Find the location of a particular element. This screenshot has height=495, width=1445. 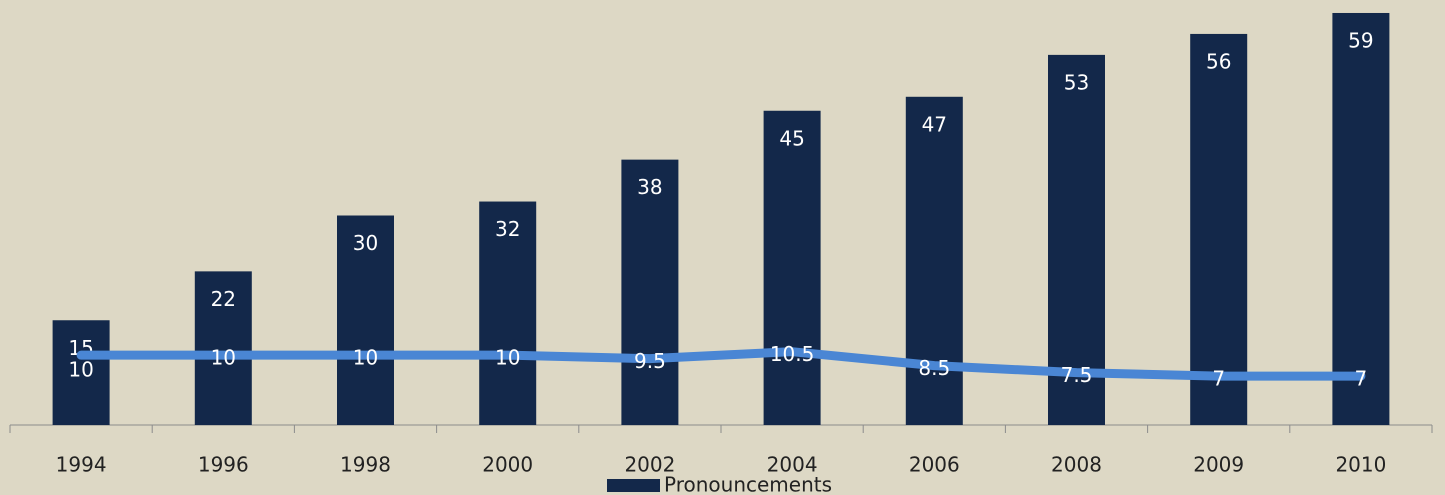

x-tick-label: 1994 is located at coordinates (81, 465).